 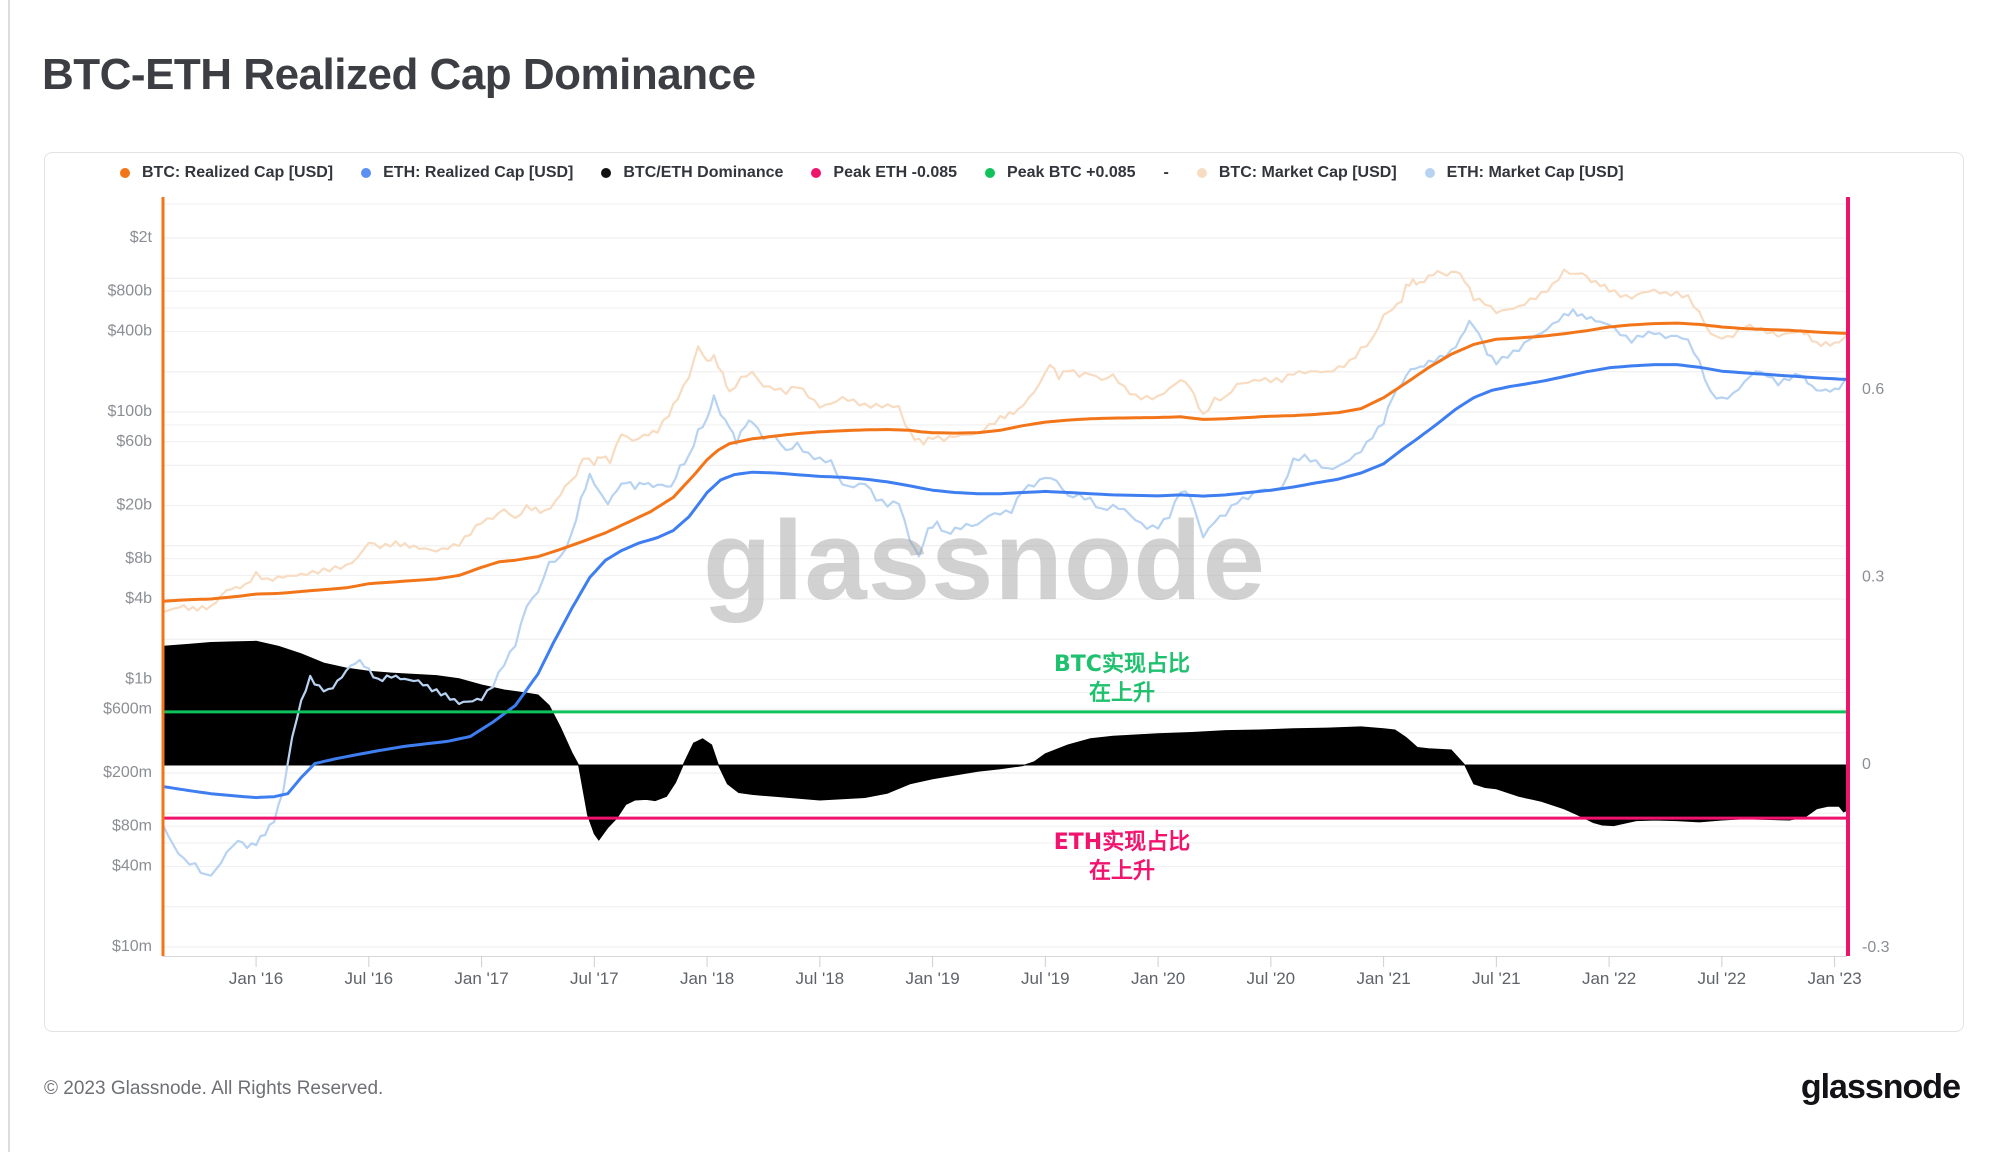 What do you see at coordinates (703, 172) in the screenshot?
I see `legend-label: BTC/ETH Dominance` at bounding box center [703, 172].